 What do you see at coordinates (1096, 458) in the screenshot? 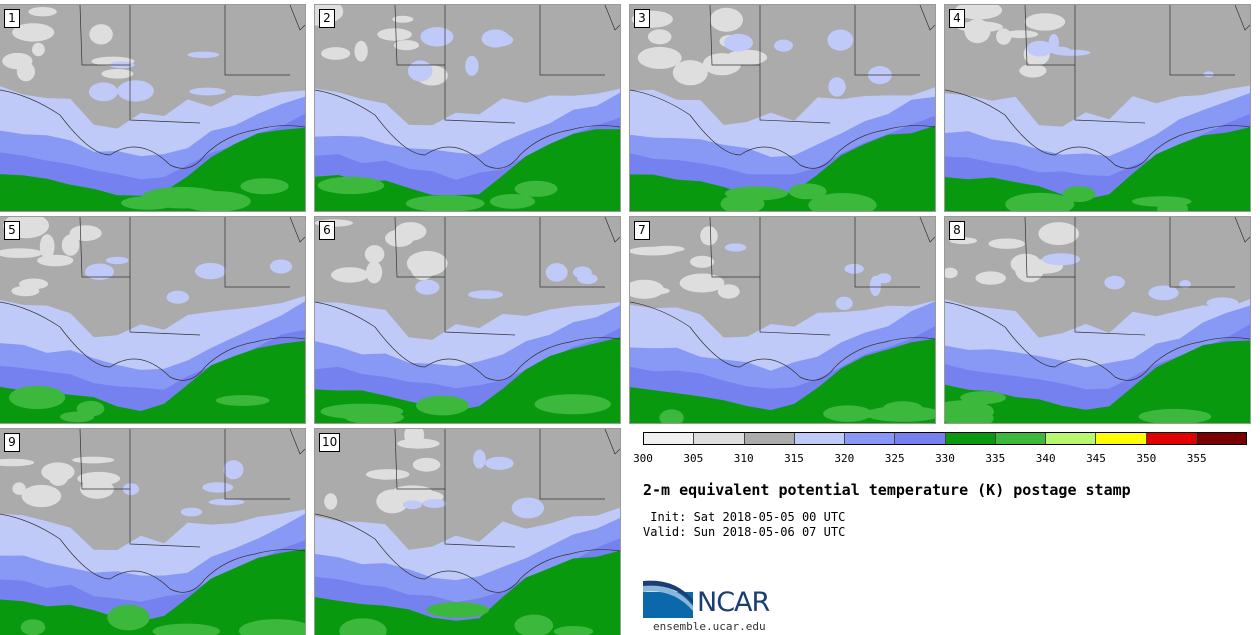
I see `colorbar-tick-label: 345` at bounding box center [1096, 458].